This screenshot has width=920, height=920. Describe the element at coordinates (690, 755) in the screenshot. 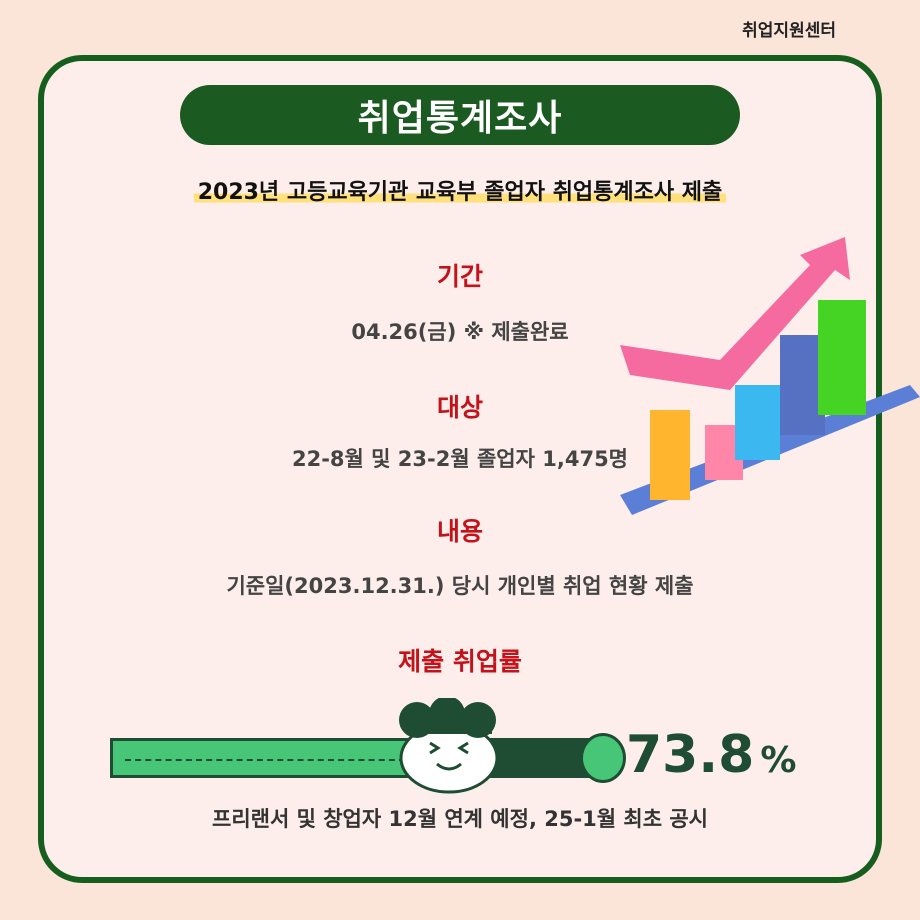

I see `rate-value: 73.8` at that location.